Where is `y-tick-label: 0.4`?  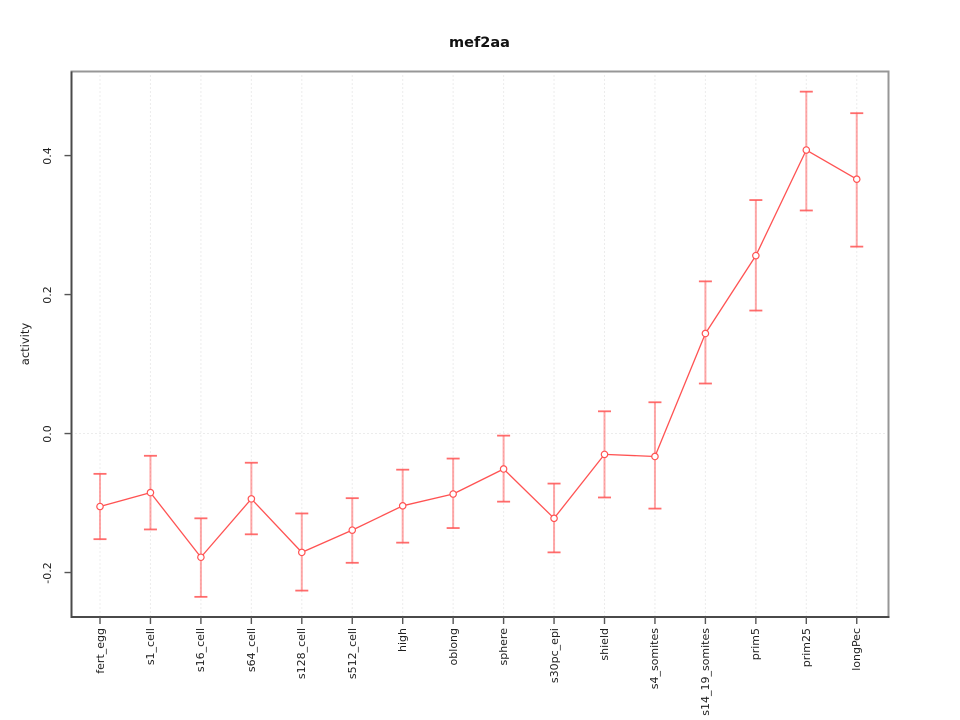 y-tick-label: 0.4 is located at coordinates (47, 155).